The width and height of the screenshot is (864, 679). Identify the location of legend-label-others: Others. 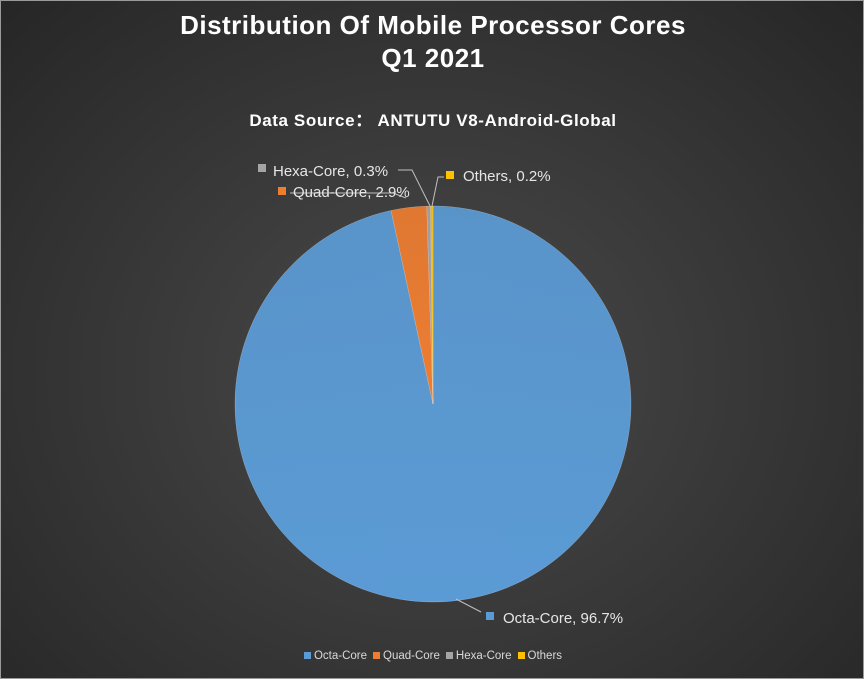
(545, 656).